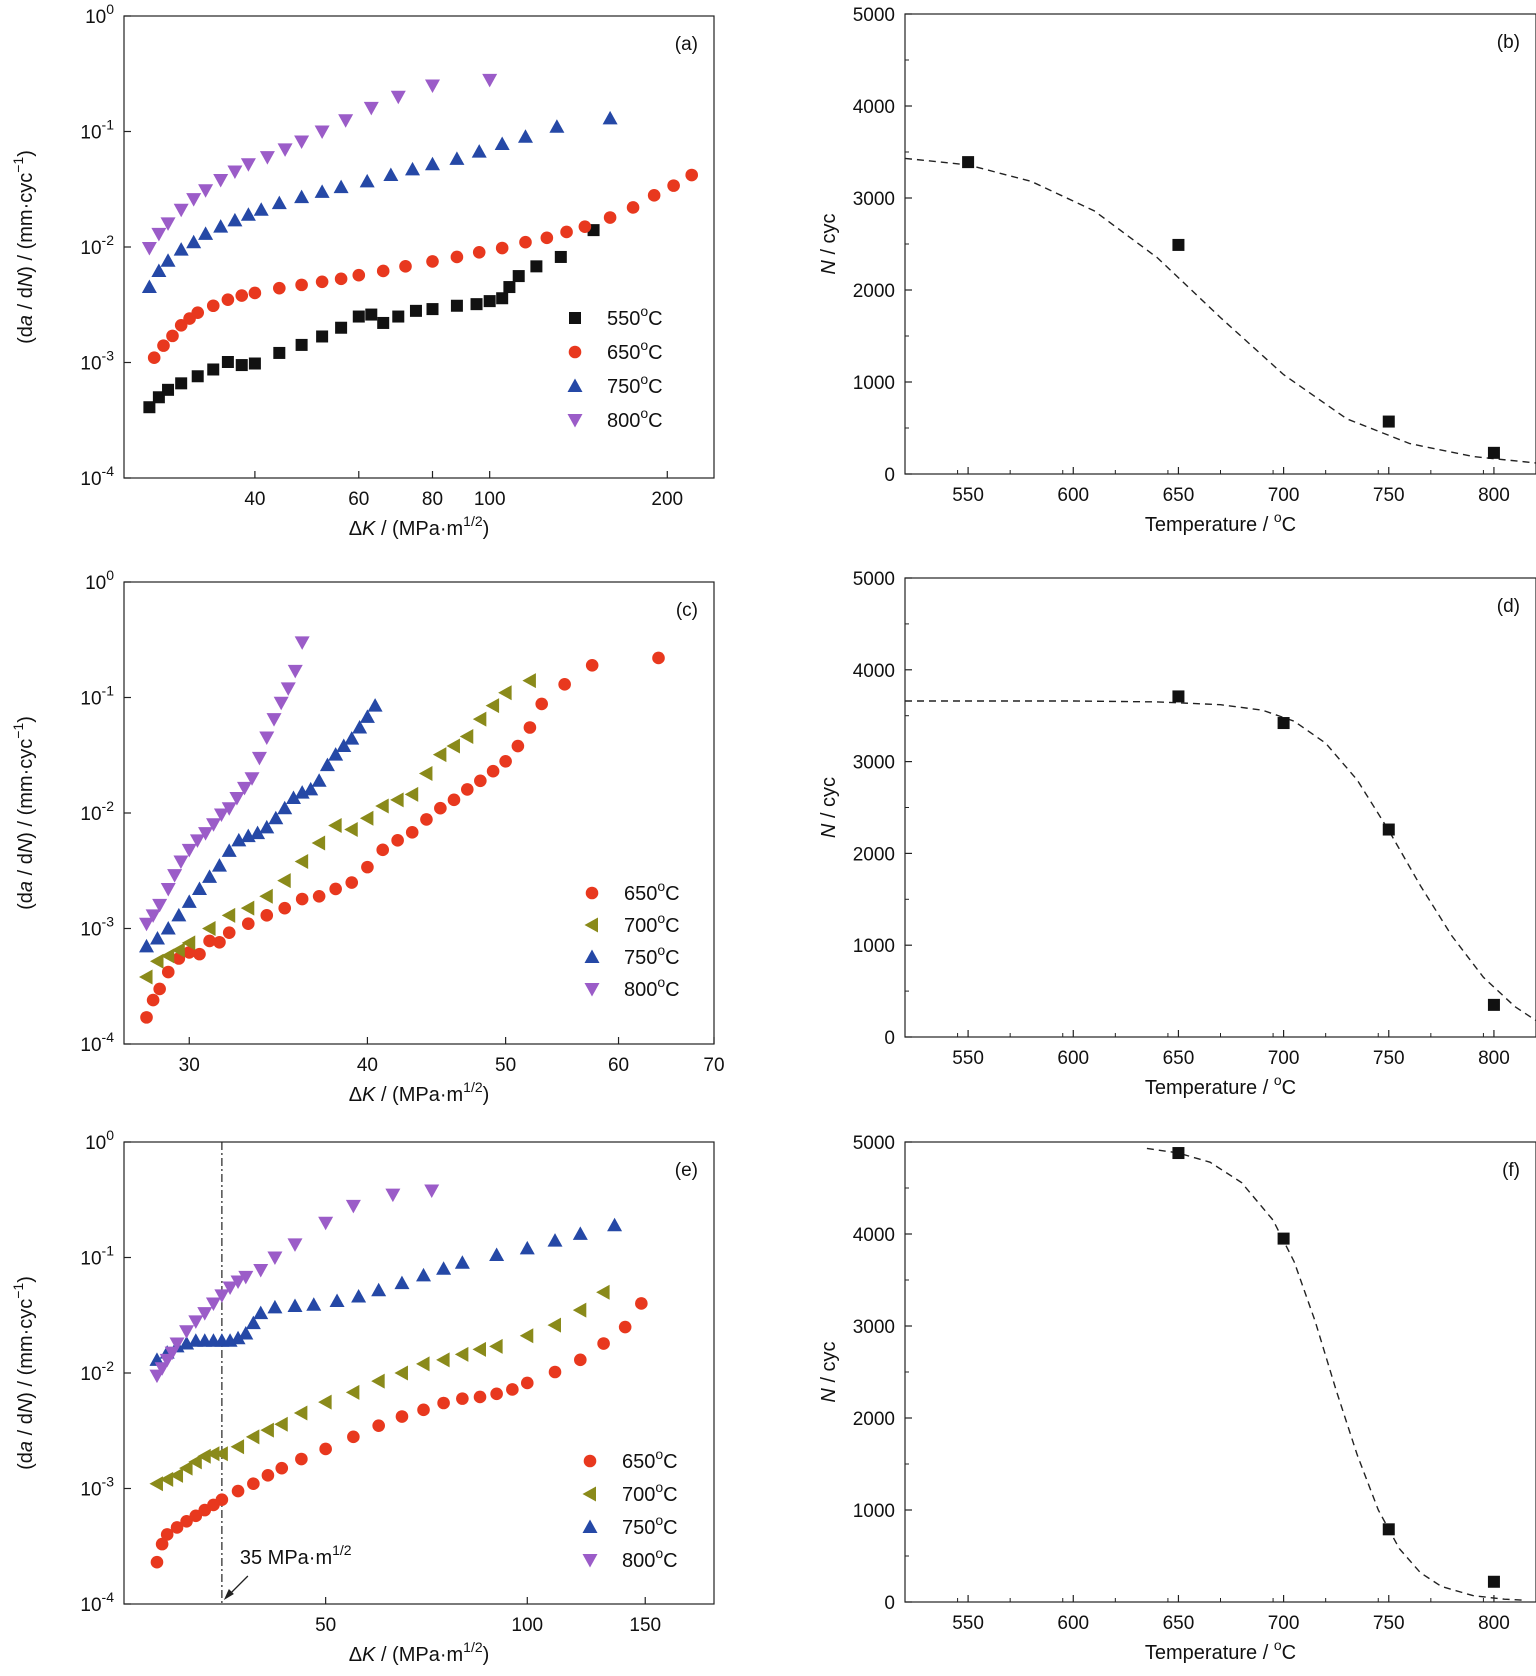  What do you see at coordinates (1389, 1058) in the screenshot?
I see `x-tick-label: 750` at bounding box center [1389, 1058].